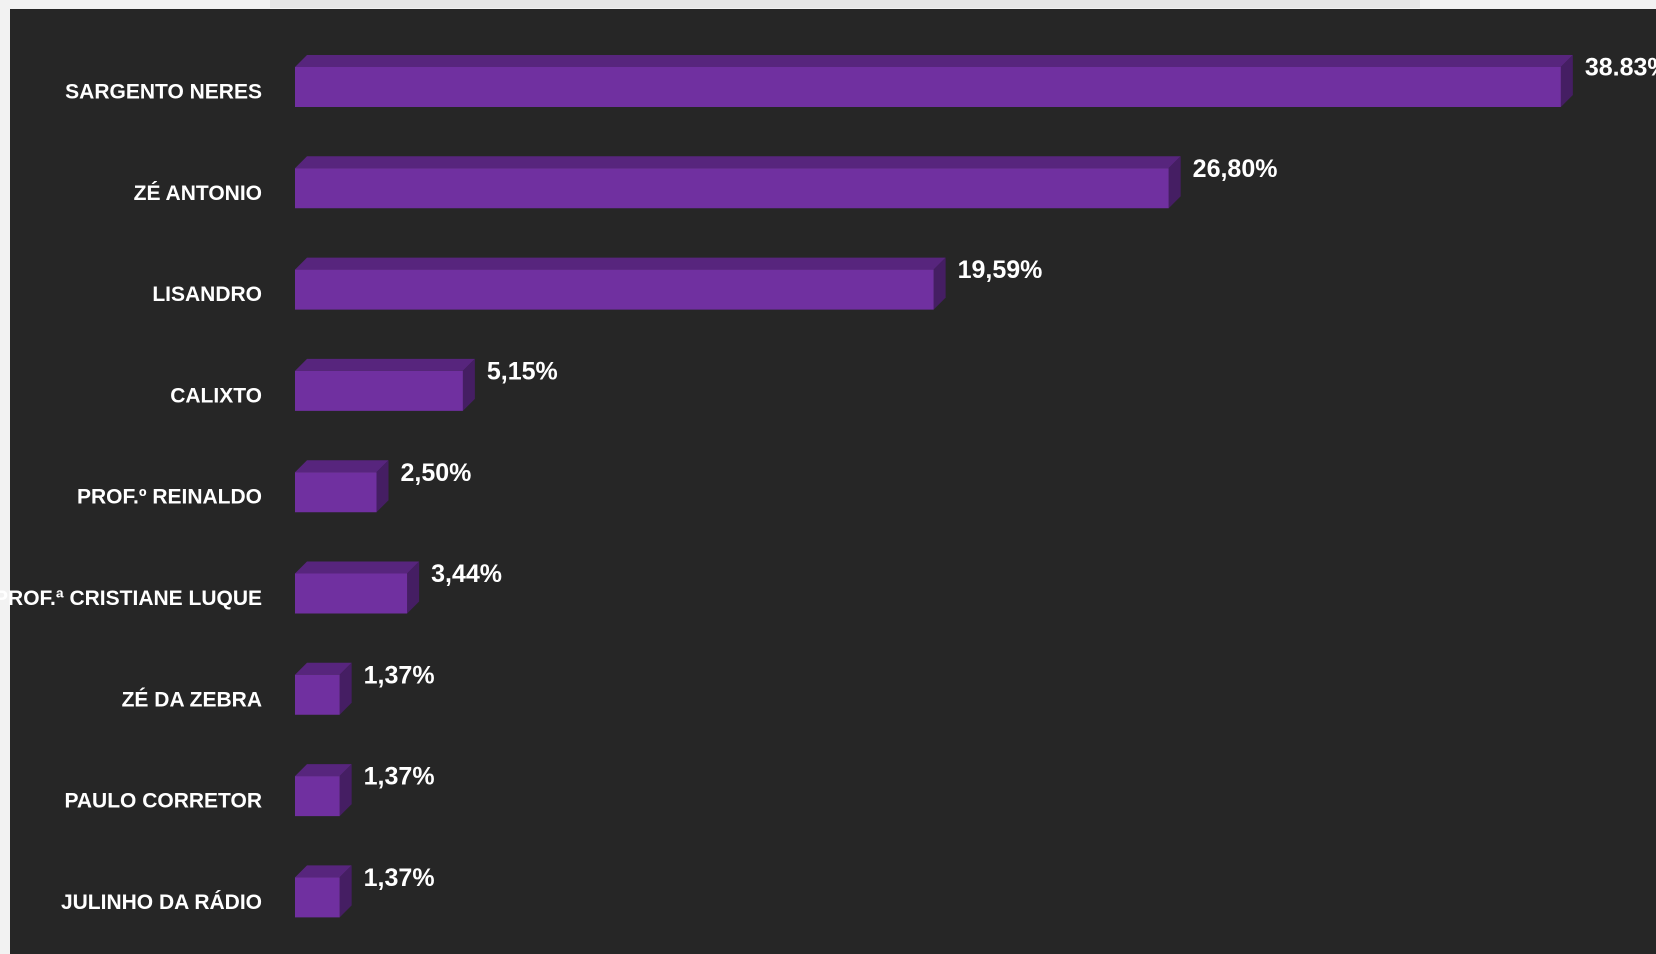 Image resolution: width=1656 pixels, height=954 pixels. I want to click on category-label: CALIXTO, so click(216, 395).